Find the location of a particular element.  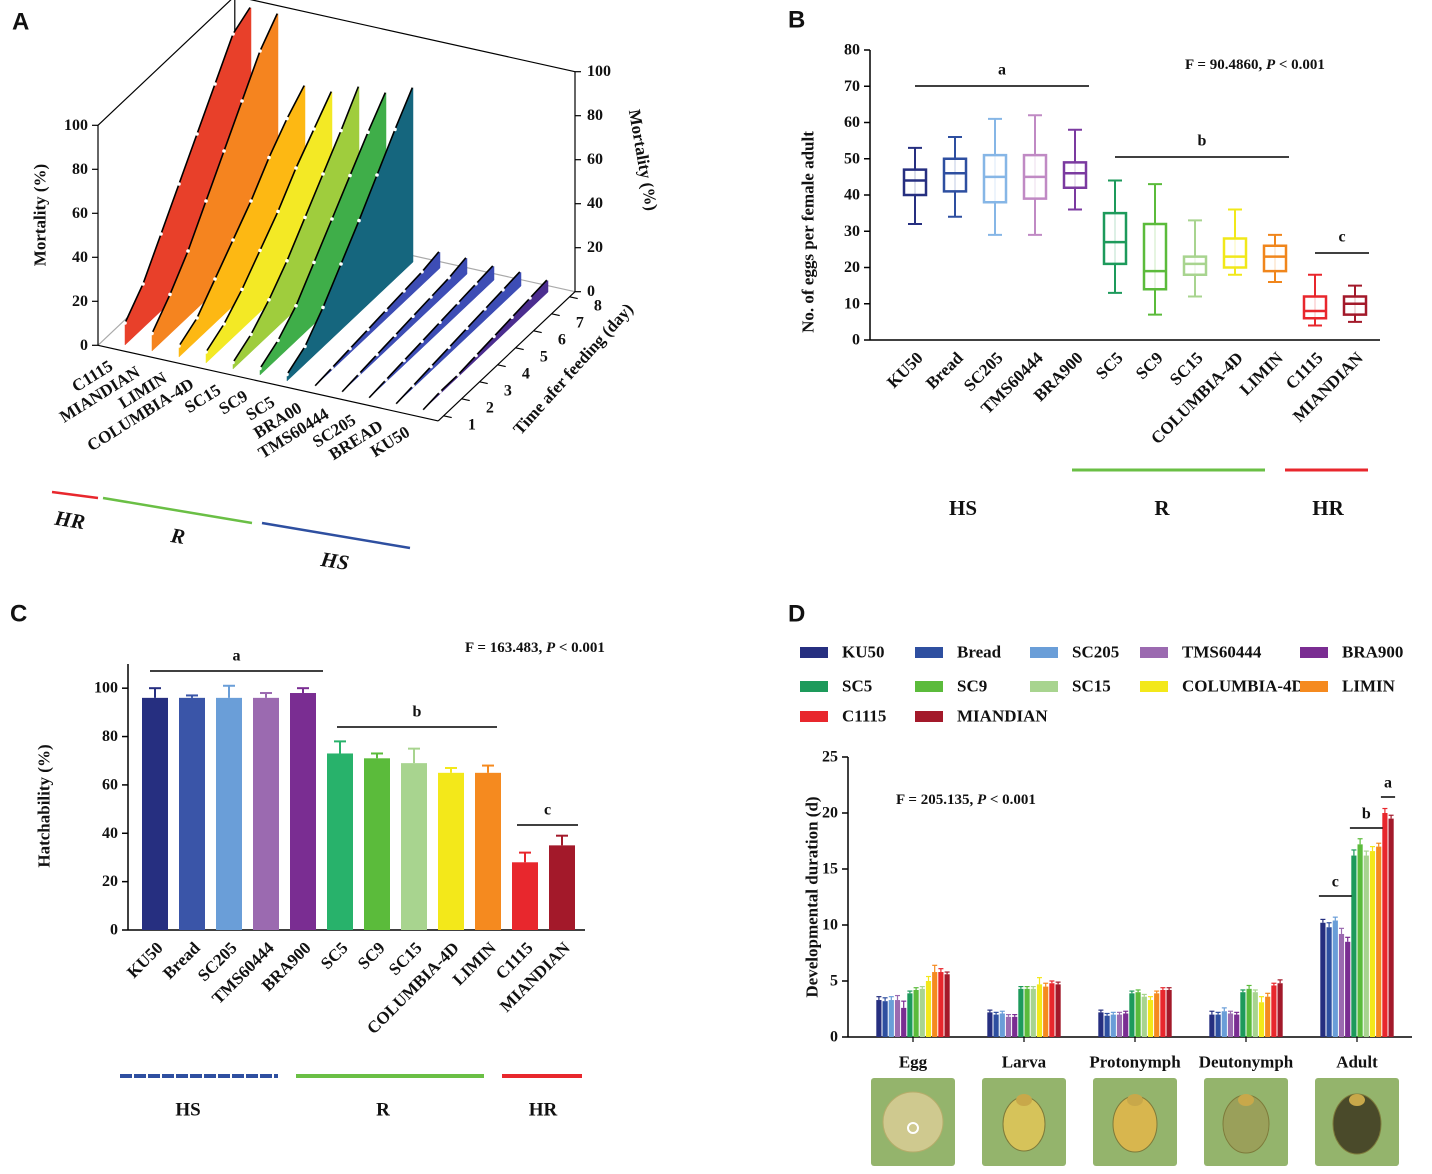

stat-part: F = 163.483, is located at coordinates (505, 648).